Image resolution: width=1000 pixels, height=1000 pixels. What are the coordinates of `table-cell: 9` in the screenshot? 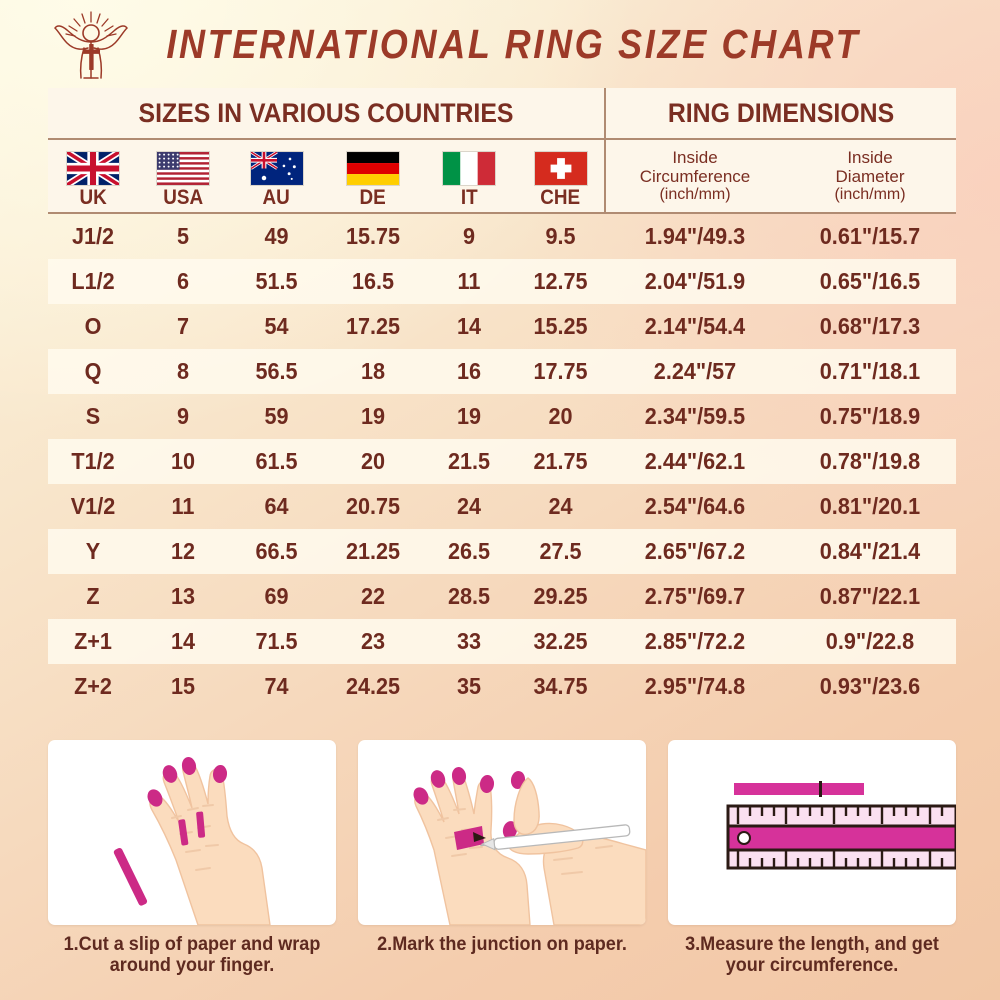 It's located at (469, 236).